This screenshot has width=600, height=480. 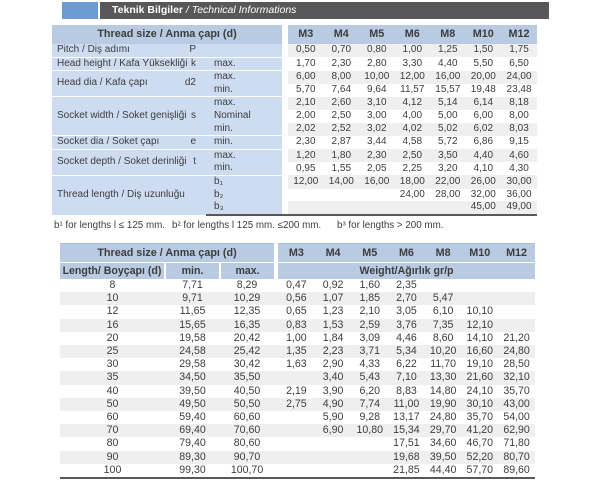 I want to click on spec-row: Nominal 2,00 2,50 3,00 4,00 5,00 6,00 8,00, so click(x=294, y=116).